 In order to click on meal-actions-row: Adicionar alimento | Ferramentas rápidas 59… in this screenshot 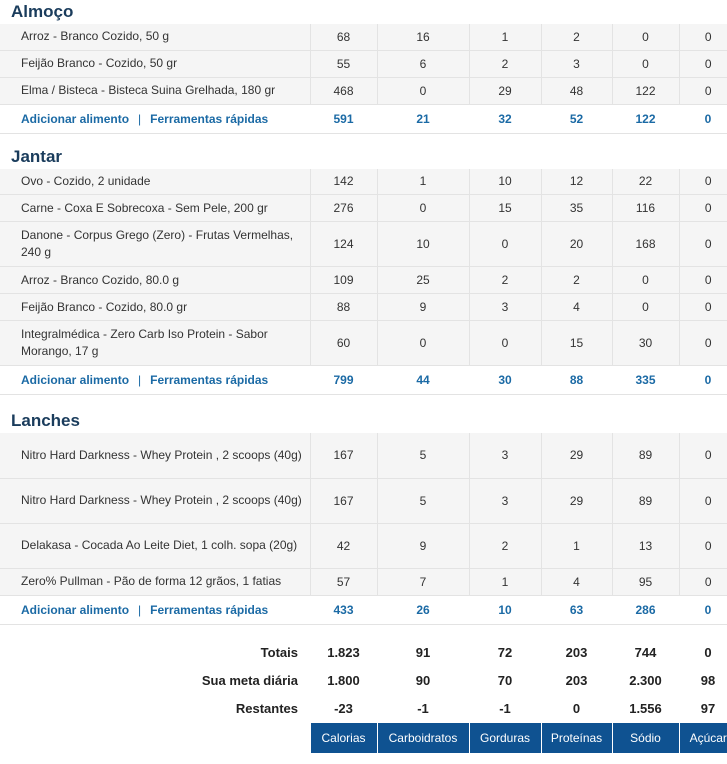, I will do `click(363, 119)`.